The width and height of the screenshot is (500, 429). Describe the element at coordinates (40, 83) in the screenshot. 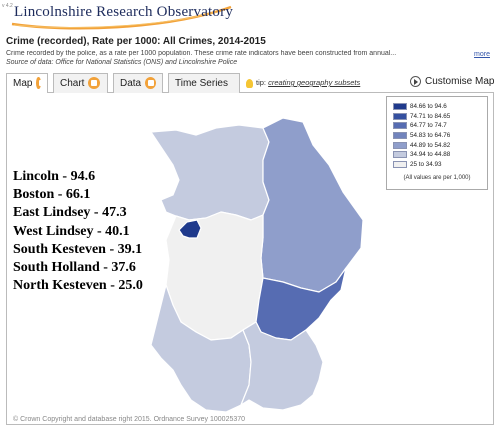

I see `map-icon` at that location.